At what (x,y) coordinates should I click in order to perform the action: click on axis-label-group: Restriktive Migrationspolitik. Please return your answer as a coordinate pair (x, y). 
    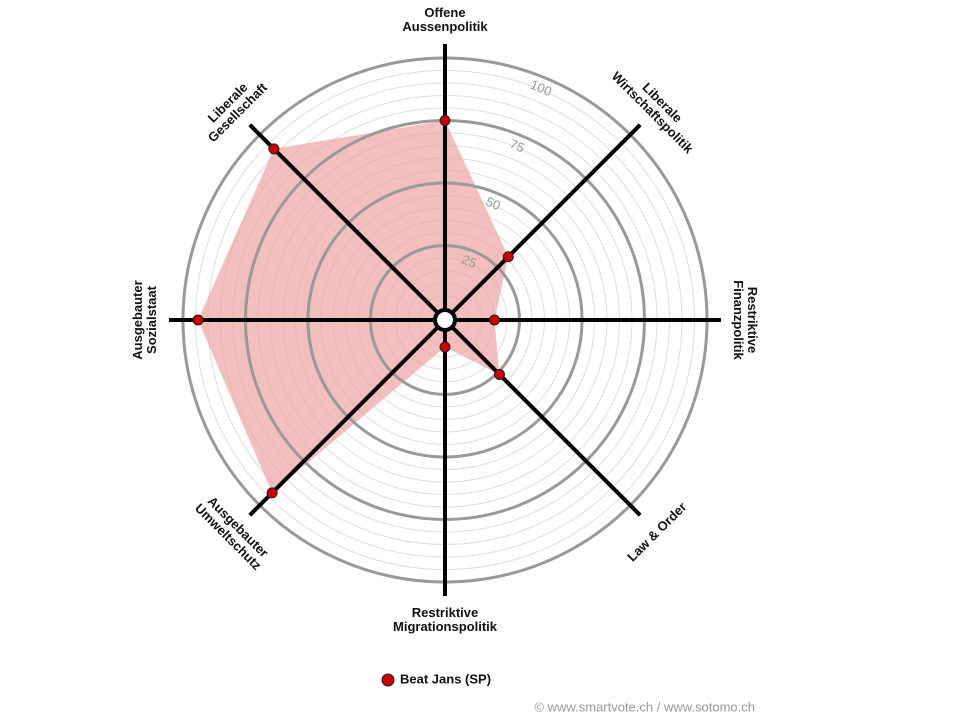
    Looking at the image, I should click on (445, 619).